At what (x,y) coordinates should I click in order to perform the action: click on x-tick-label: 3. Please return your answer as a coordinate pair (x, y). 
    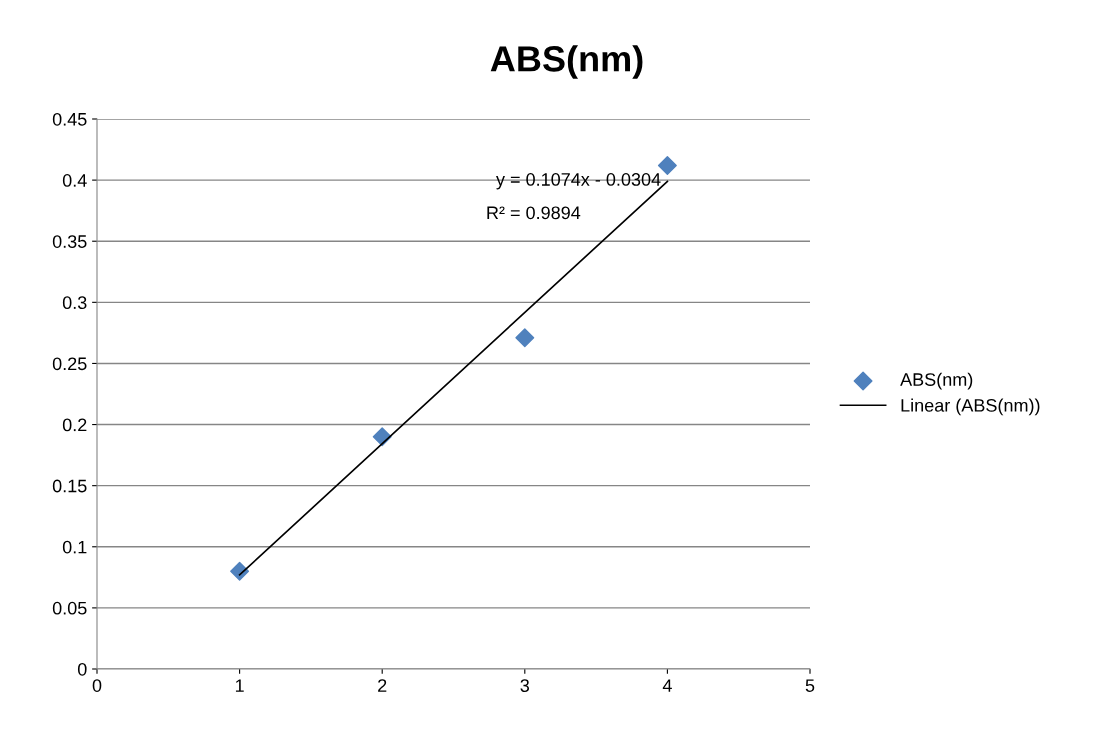
    Looking at the image, I should click on (525, 685).